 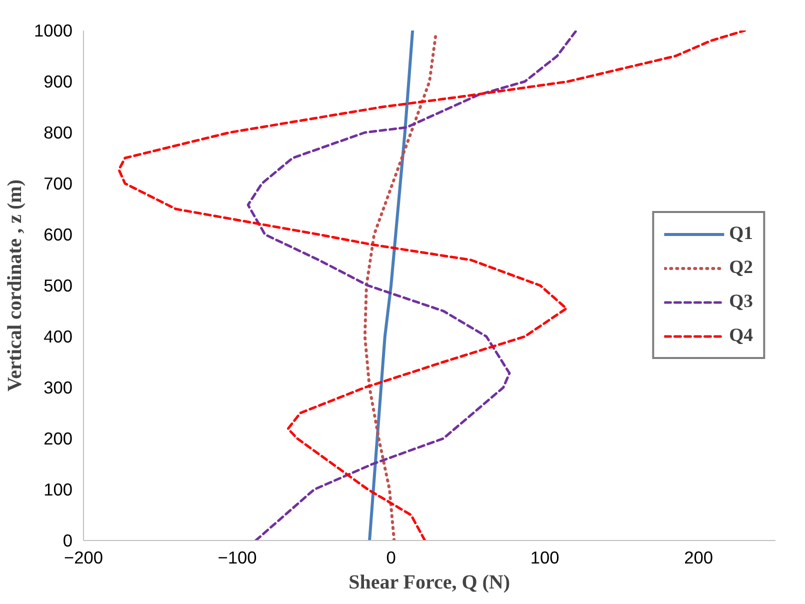 I want to click on y-tick-label: 600, so click(x=58, y=234).